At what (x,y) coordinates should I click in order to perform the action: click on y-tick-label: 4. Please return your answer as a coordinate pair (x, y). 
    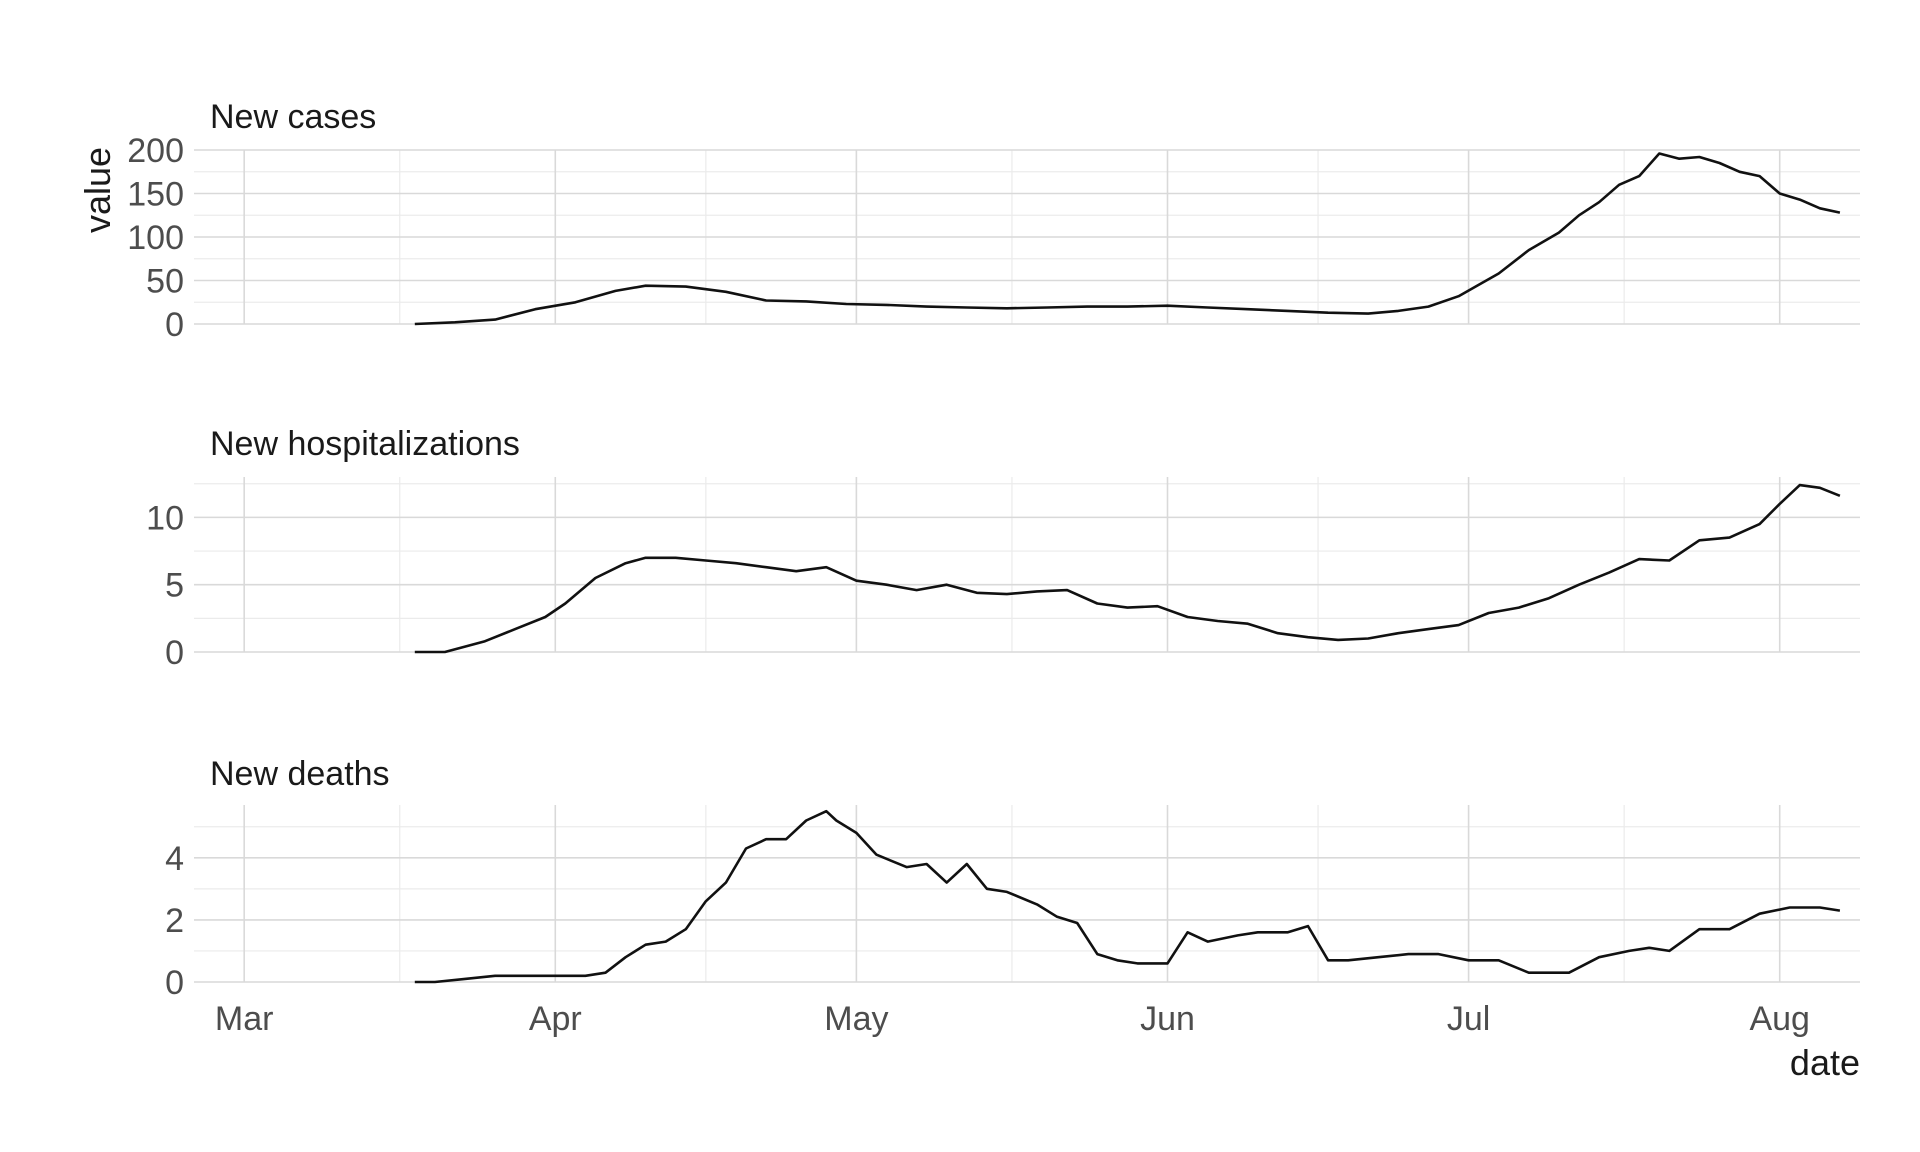
    Looking at the image, I should click on (174, 859).